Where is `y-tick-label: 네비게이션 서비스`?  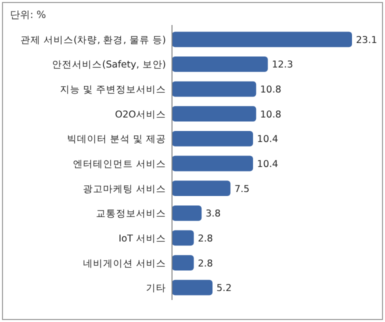 y-tick-label: 네비게이션 서비스 is located at coordinates (124, 264).